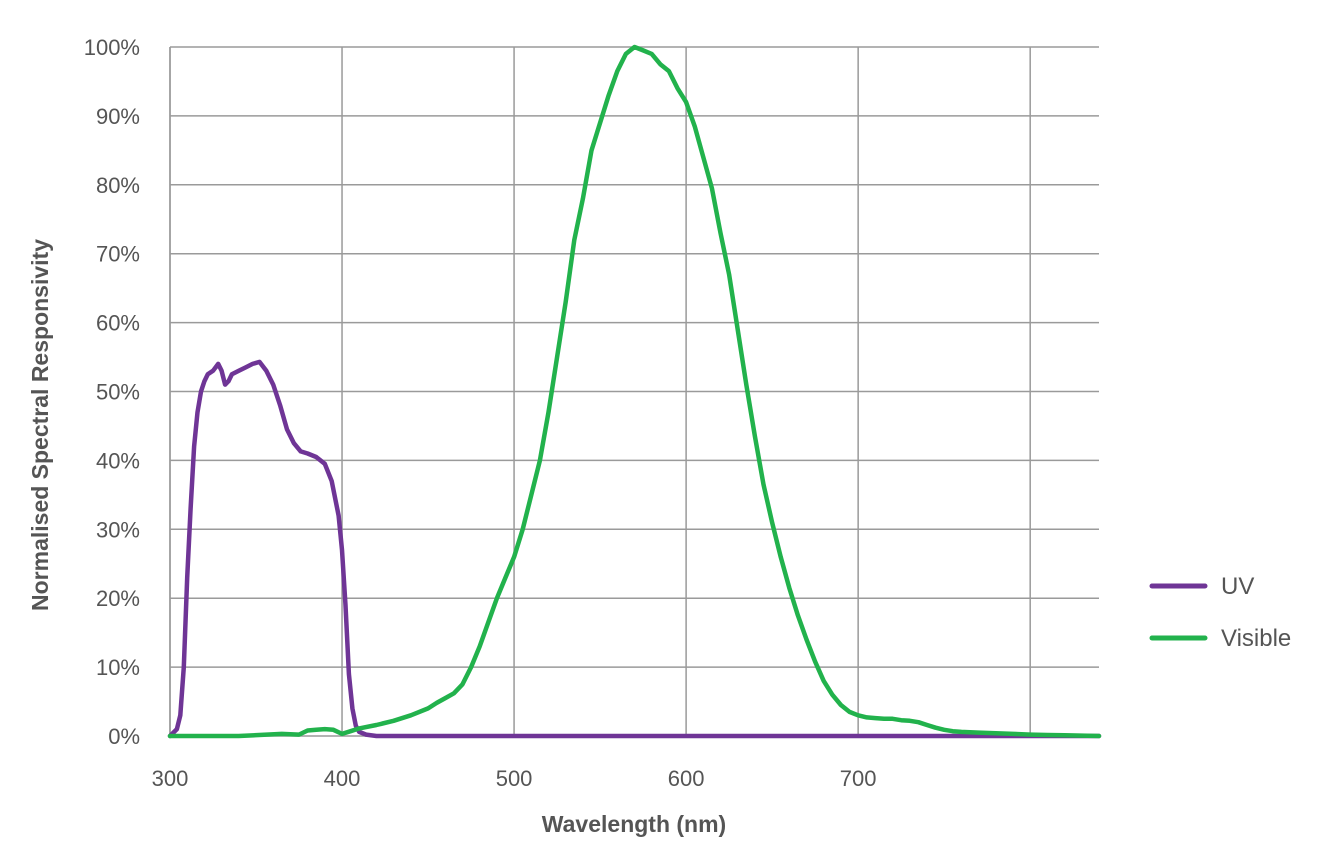  Describe the element at coordinates (118, 529) in the screenshot. I see `y-tick-label: 30%` at that location.